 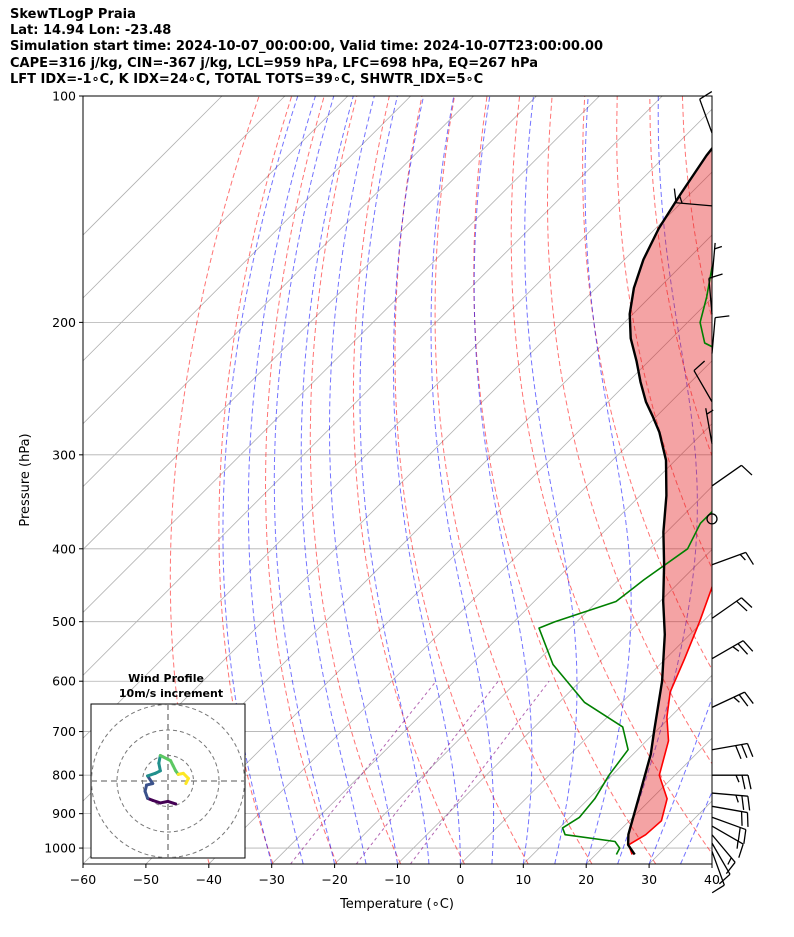 I want to click on x-tick-label: −50, so click(x=146, y=879).